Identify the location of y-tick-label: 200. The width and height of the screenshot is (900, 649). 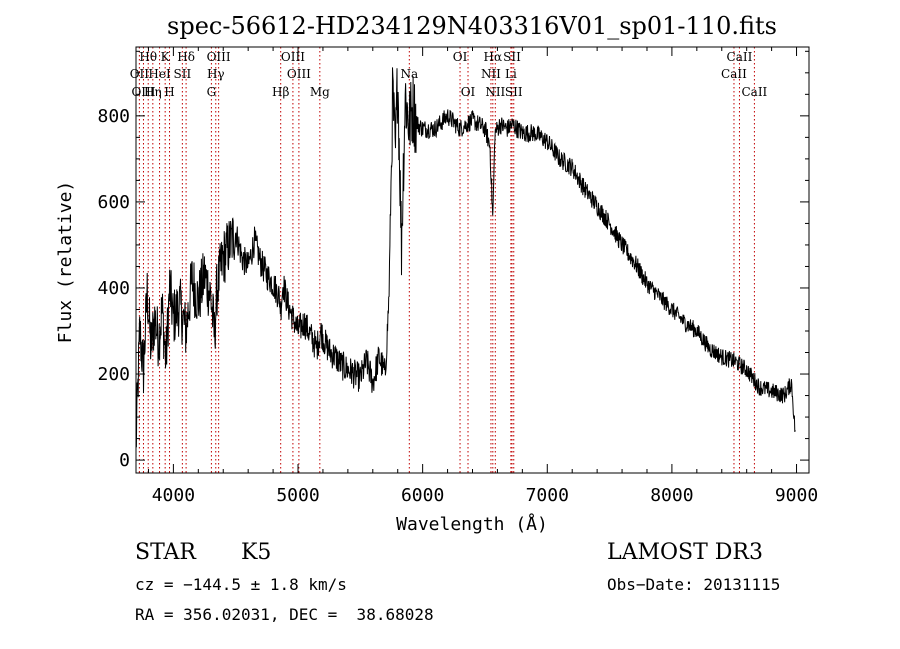
(113, 374).